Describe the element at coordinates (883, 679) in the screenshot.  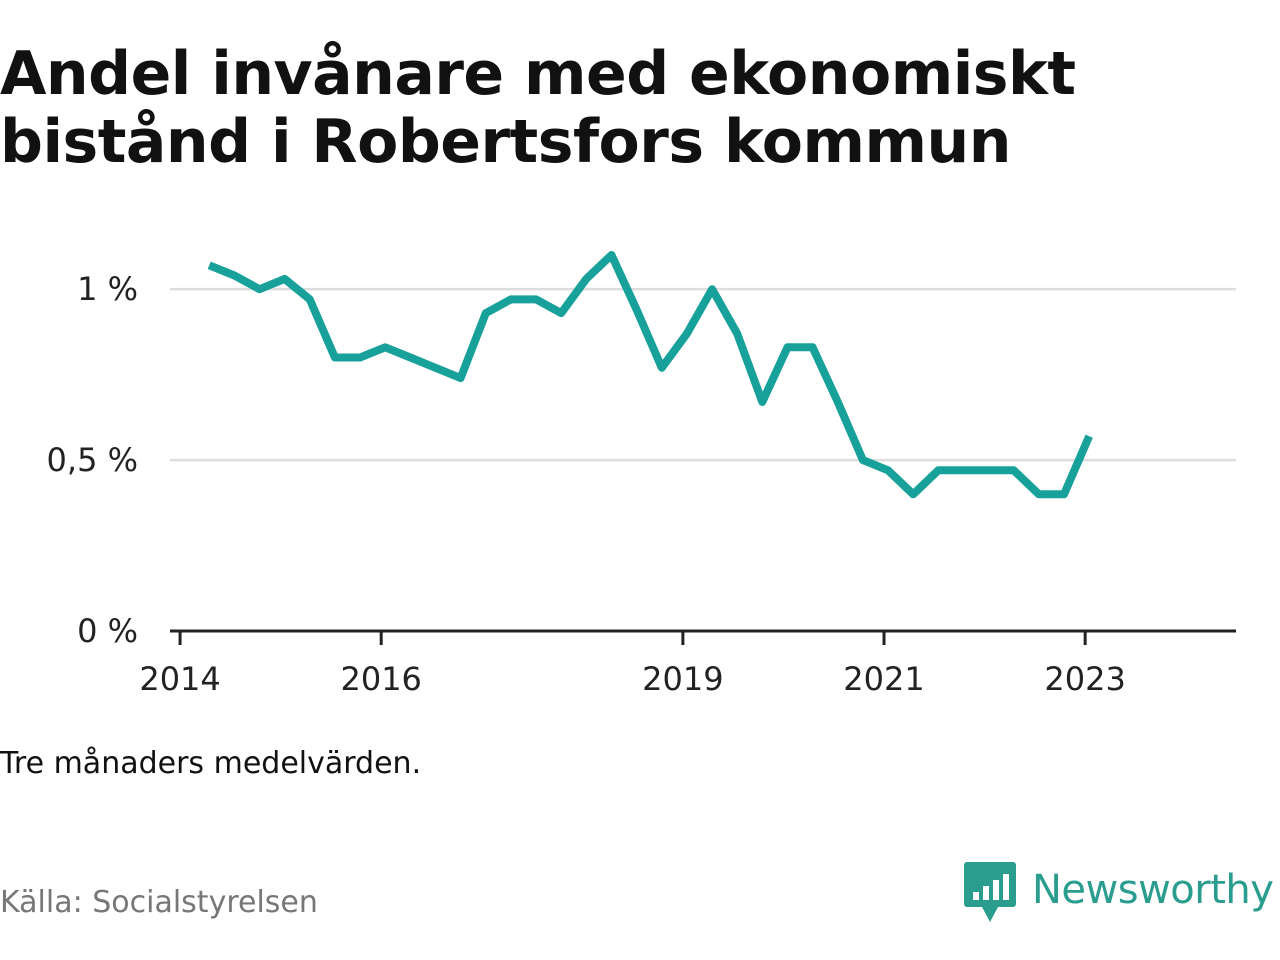
I see `x-tick-label: 2021` at that location.